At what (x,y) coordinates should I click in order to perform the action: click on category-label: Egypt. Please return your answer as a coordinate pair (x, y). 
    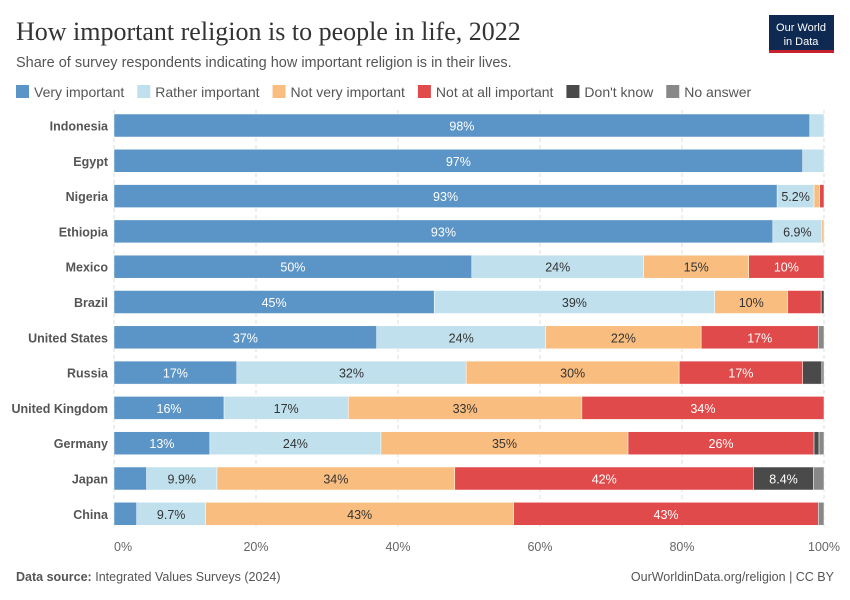
    Looking at the image, I should click on (91, 162).